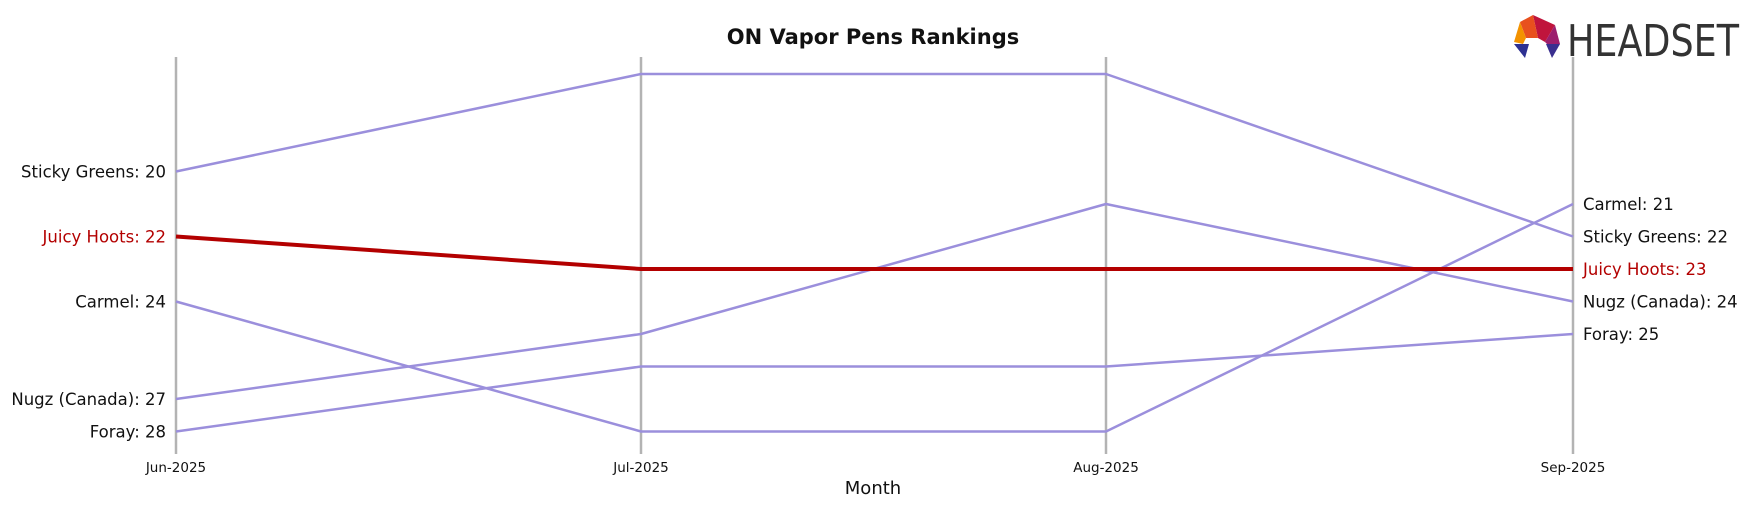  What do you see at coordinates (175, 468) in the screenshot?
I see `x-tick-jun-2025: Jun-2025` at bounding box center [175, 468].